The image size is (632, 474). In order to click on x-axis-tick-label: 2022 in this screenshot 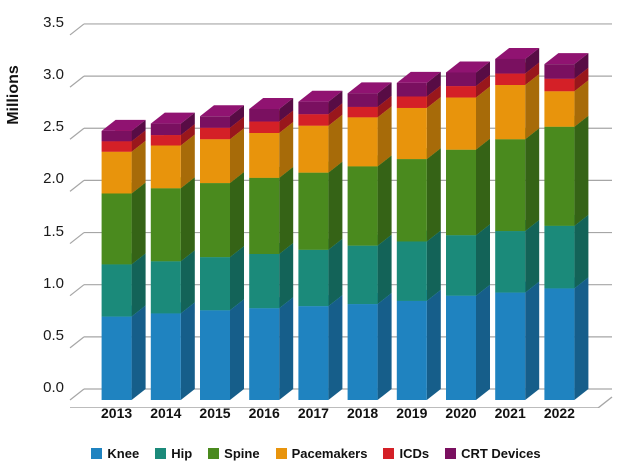, I will do `click(559, 413)`.